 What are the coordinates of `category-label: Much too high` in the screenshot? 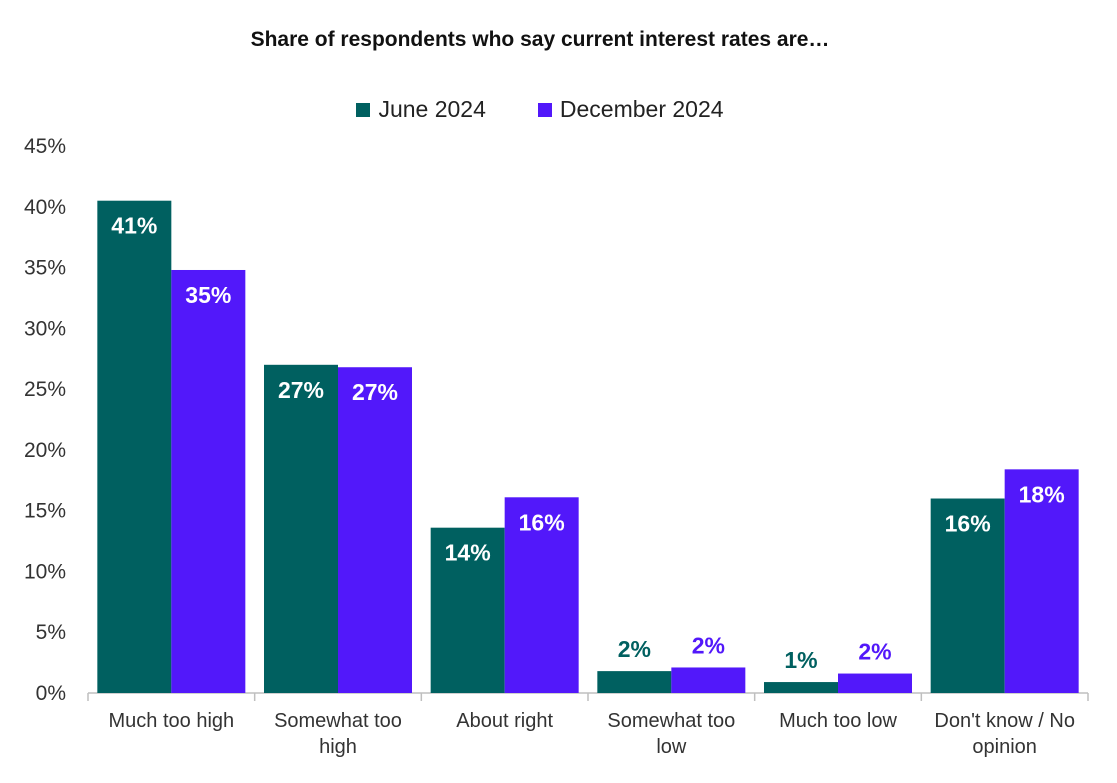 It's located at (172, 721).